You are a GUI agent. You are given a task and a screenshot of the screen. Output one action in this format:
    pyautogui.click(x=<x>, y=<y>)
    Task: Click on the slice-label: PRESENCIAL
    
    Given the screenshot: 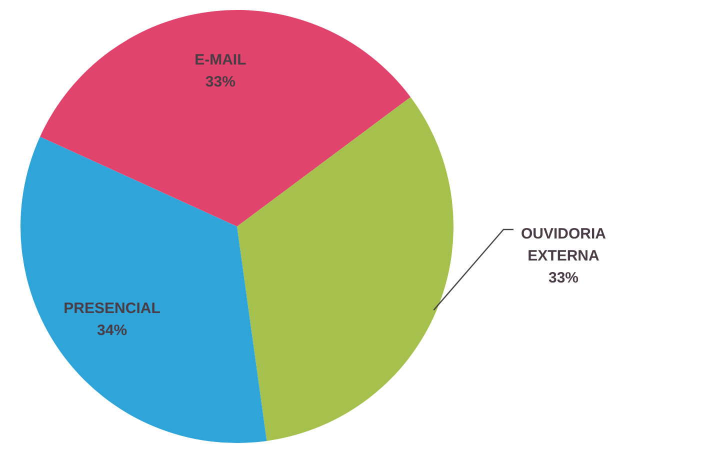 What is the action you would take?
    pyautogui.click(x=112, y=308)
    